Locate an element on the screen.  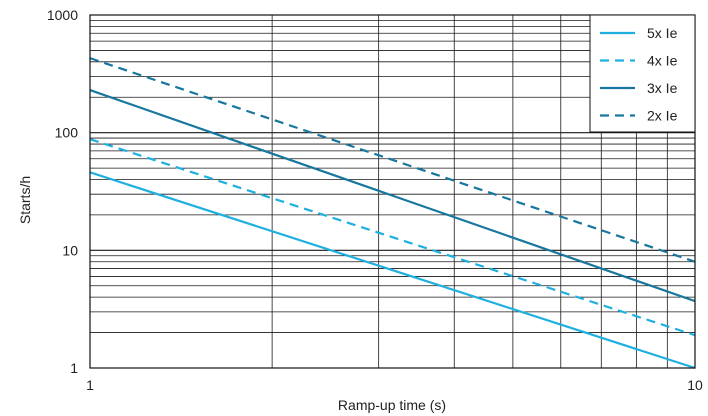
legend-box is located at coordinates (642, 73).